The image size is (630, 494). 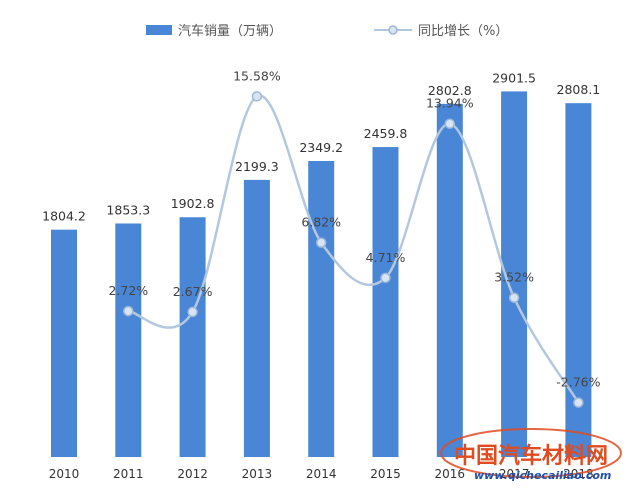 I want to click on growth-marker-2016, so click(x=450, y=123).